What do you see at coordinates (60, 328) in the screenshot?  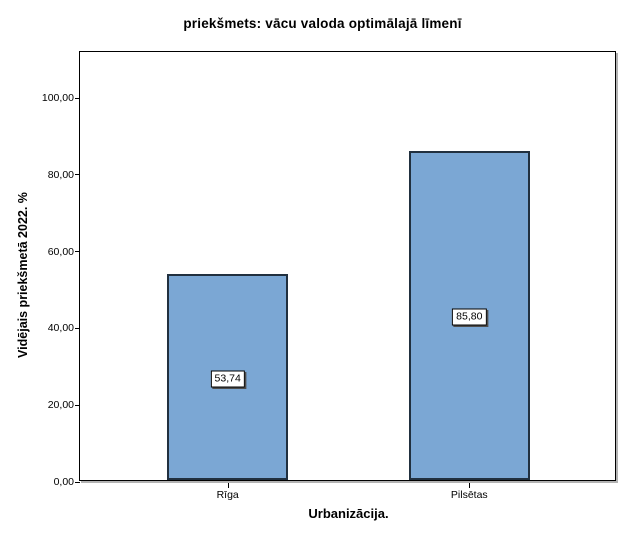 I see `y-tick-label: 40,00` at bounding box center [60, 328].